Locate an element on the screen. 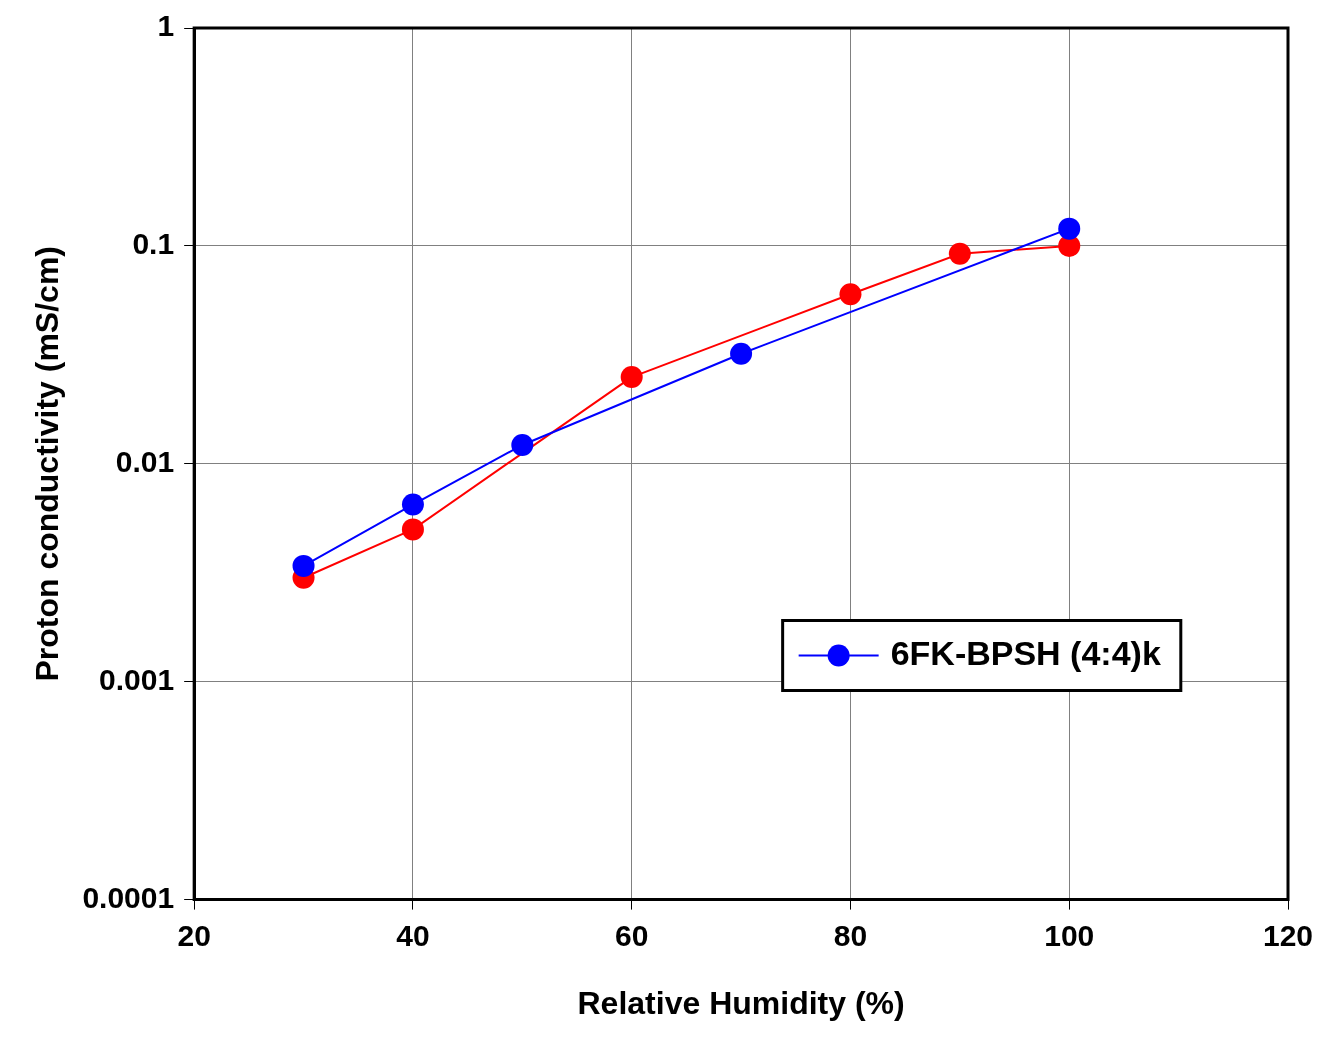 This screenshot has height=1038, width=1328. y-tick-label: 0.01 is located at coordinates (145, 462).